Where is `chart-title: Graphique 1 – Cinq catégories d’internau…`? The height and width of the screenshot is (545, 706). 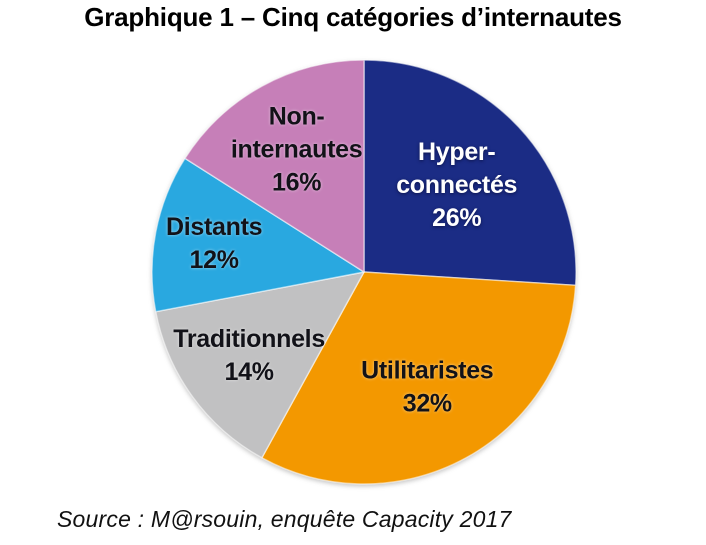
chart-title: Graphique 1 – Cinq catégories d’internau… is located at coordinates (353, 17).